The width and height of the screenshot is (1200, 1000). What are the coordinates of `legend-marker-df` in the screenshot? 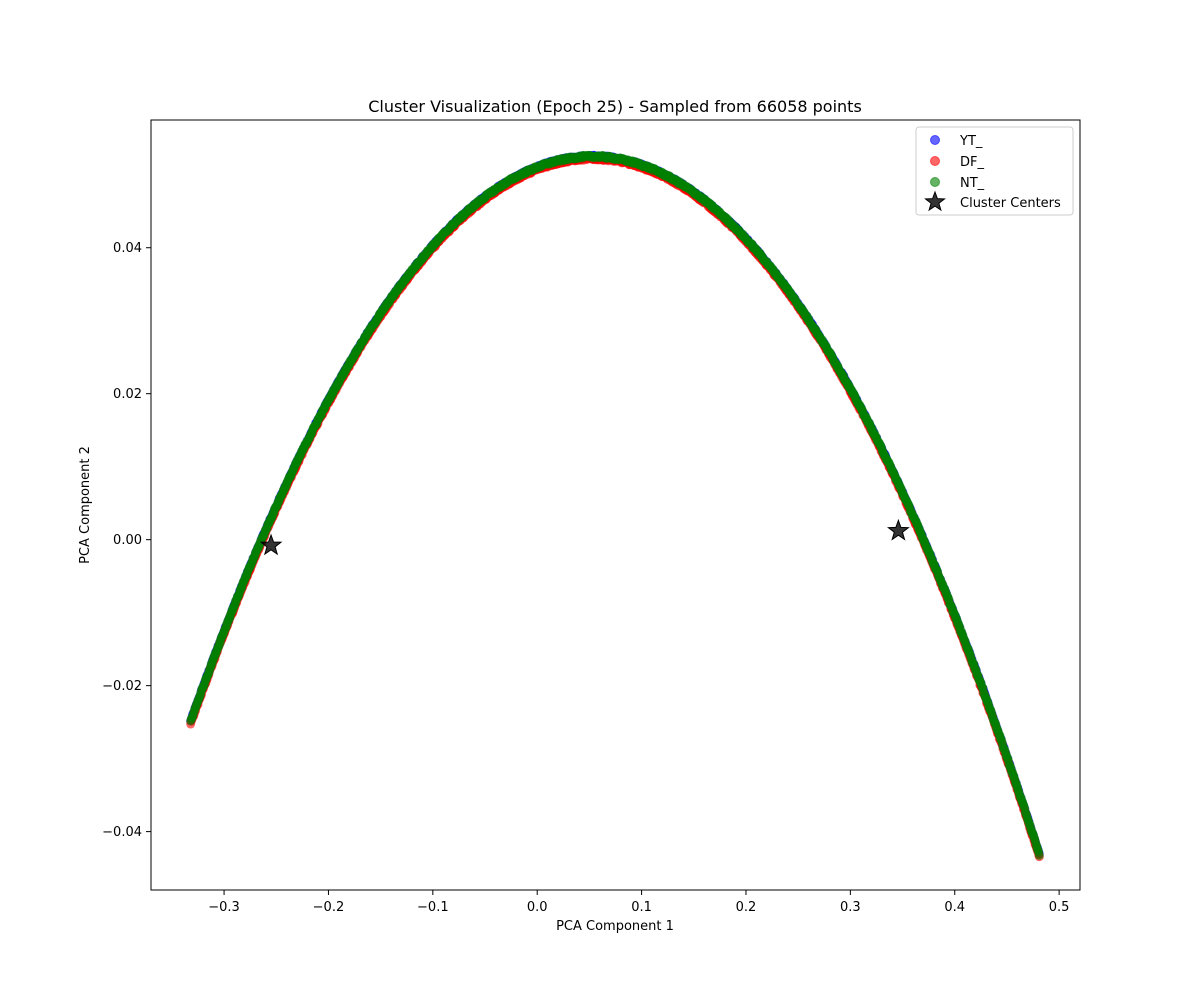 It's located at (935, 161).